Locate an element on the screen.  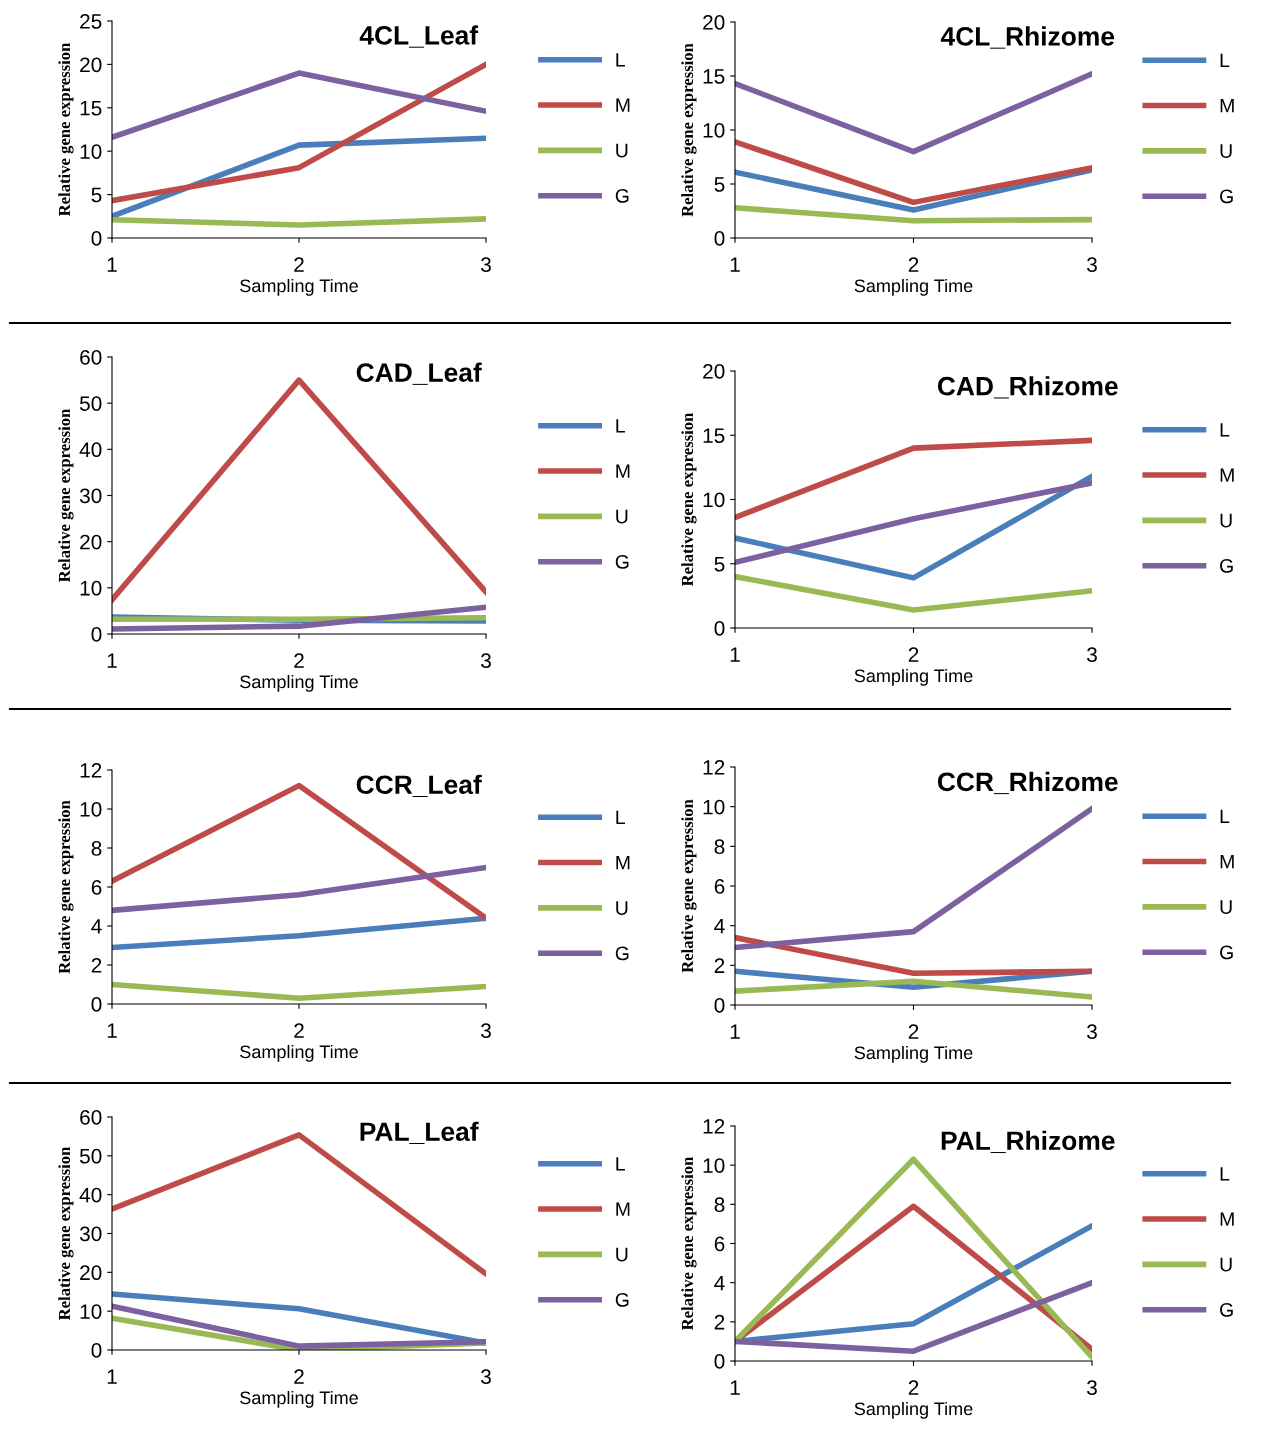
y-tick-label: 15 is located at coordinates (714, 76).